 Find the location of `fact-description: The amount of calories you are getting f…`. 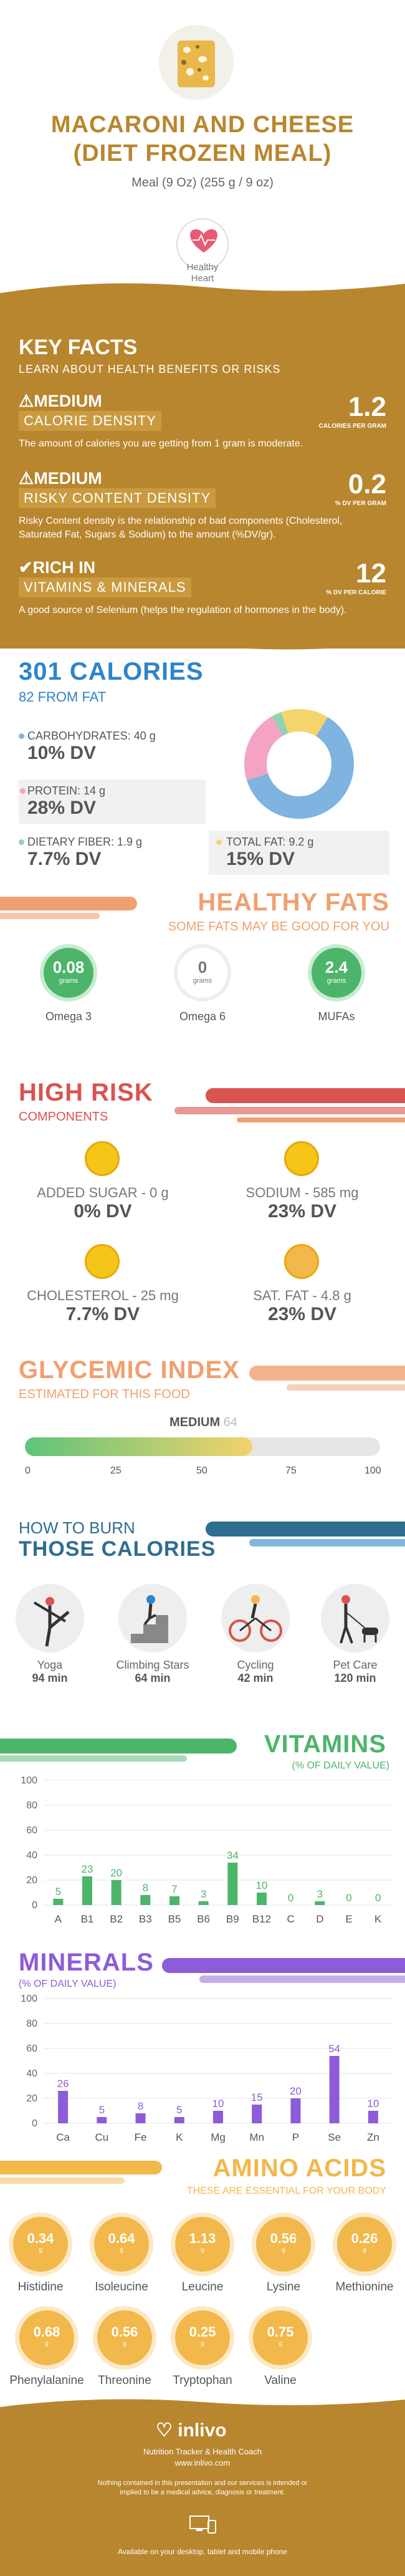

fact-description: The amount of calories you are getting f… is located at coordinates (161, 443).